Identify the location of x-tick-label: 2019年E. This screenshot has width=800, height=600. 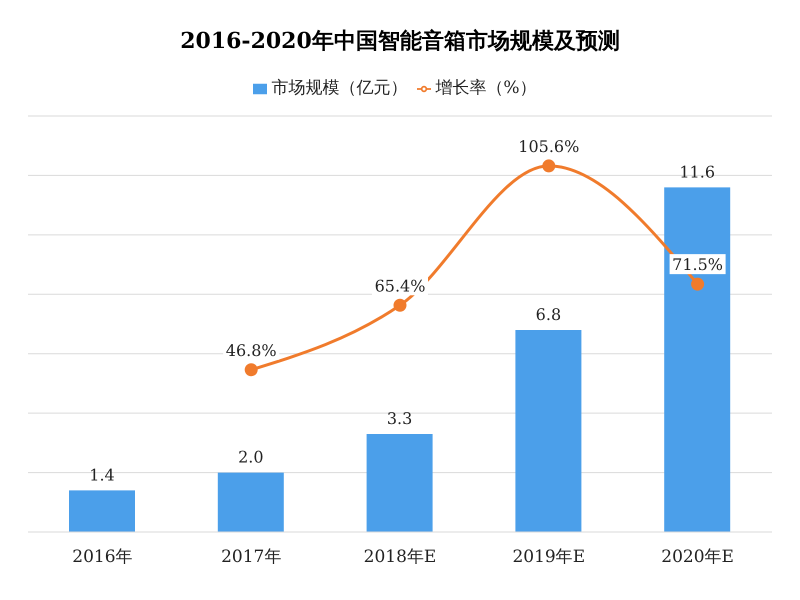
(549, 557).